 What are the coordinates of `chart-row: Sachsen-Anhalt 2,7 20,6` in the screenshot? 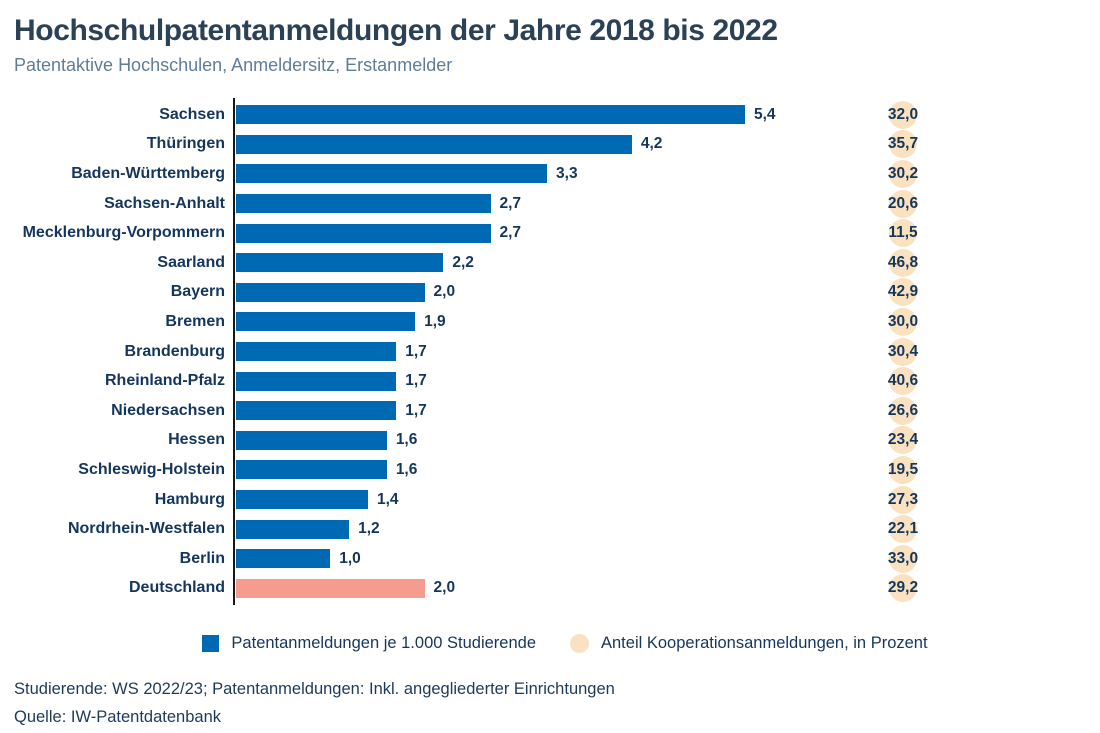 It's located at (550, 204).